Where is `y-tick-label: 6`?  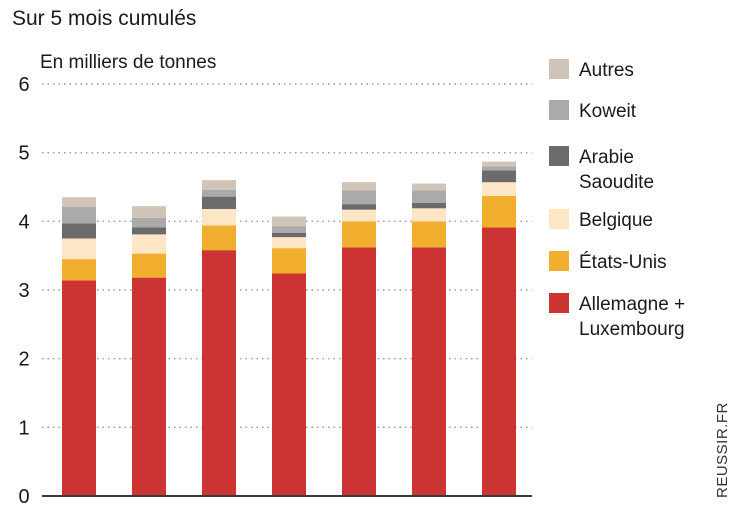
y-tick-label: 6 is located at coordinates (23, 85).